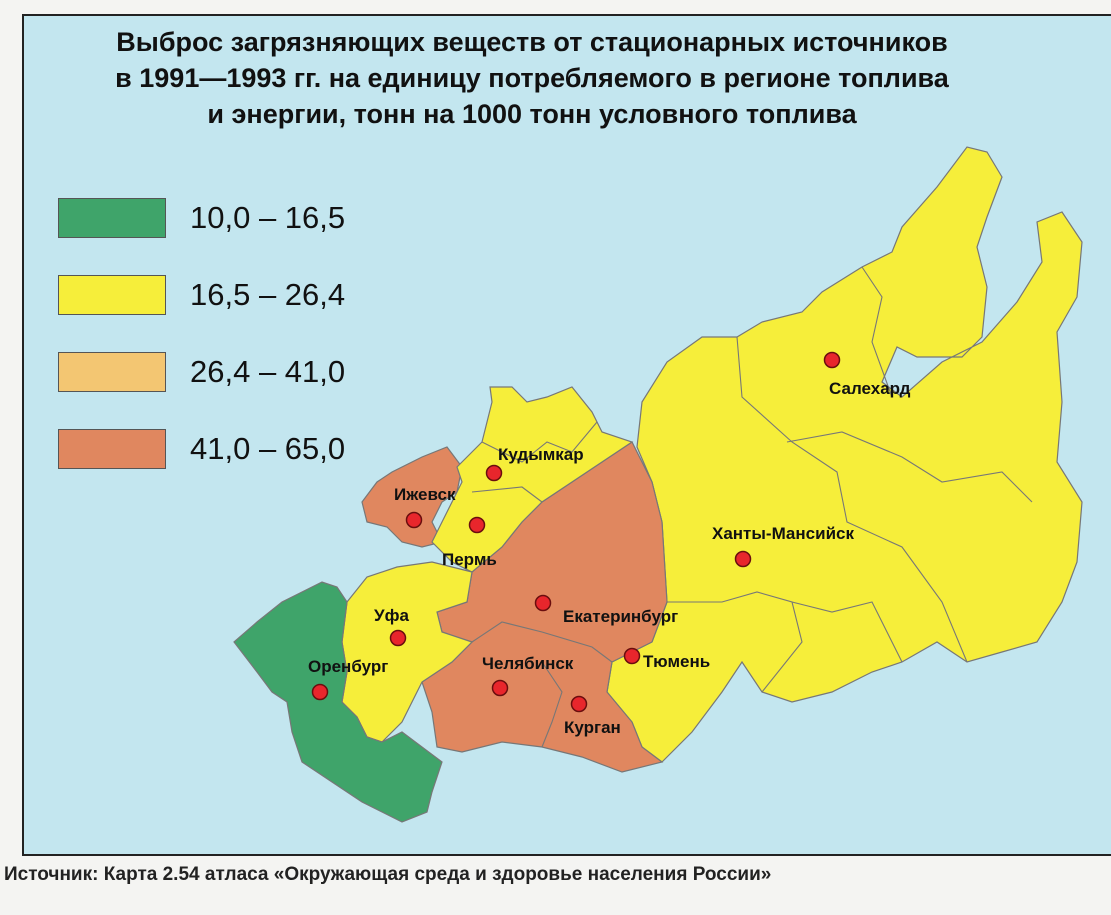 Image resolution: width=1111 pixels, height=915 pixels. Describe the element at coordinates (870, 388) in the screenshot. I see `city-label-salekhard: Салехард` at that location.